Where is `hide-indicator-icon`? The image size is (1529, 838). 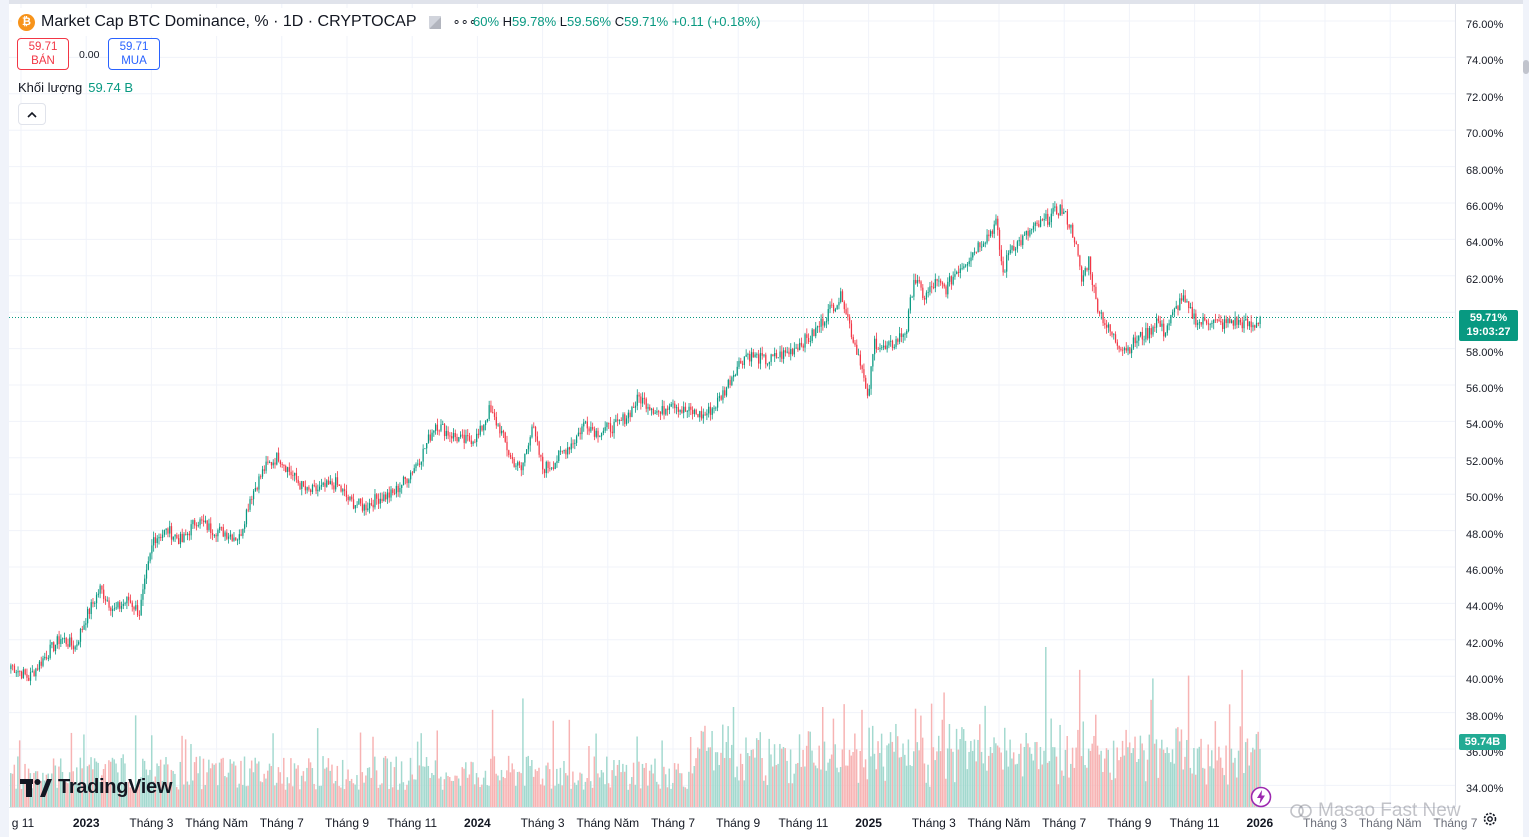 hide-indicator-icon is located at coordinates (434, 22).